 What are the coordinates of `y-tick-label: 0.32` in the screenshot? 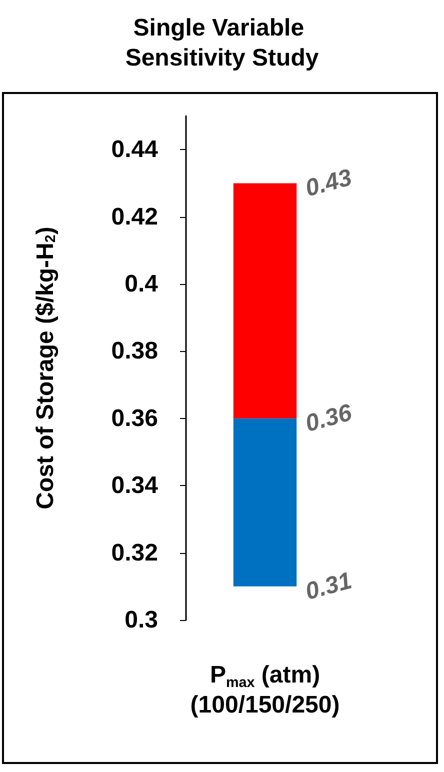 It's located at (134, 552).